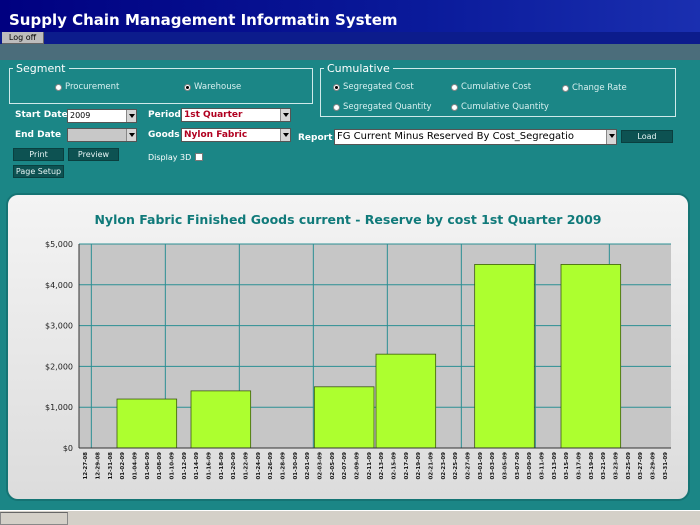  I want to click on y-tick-label: $0, so click(68, 448).